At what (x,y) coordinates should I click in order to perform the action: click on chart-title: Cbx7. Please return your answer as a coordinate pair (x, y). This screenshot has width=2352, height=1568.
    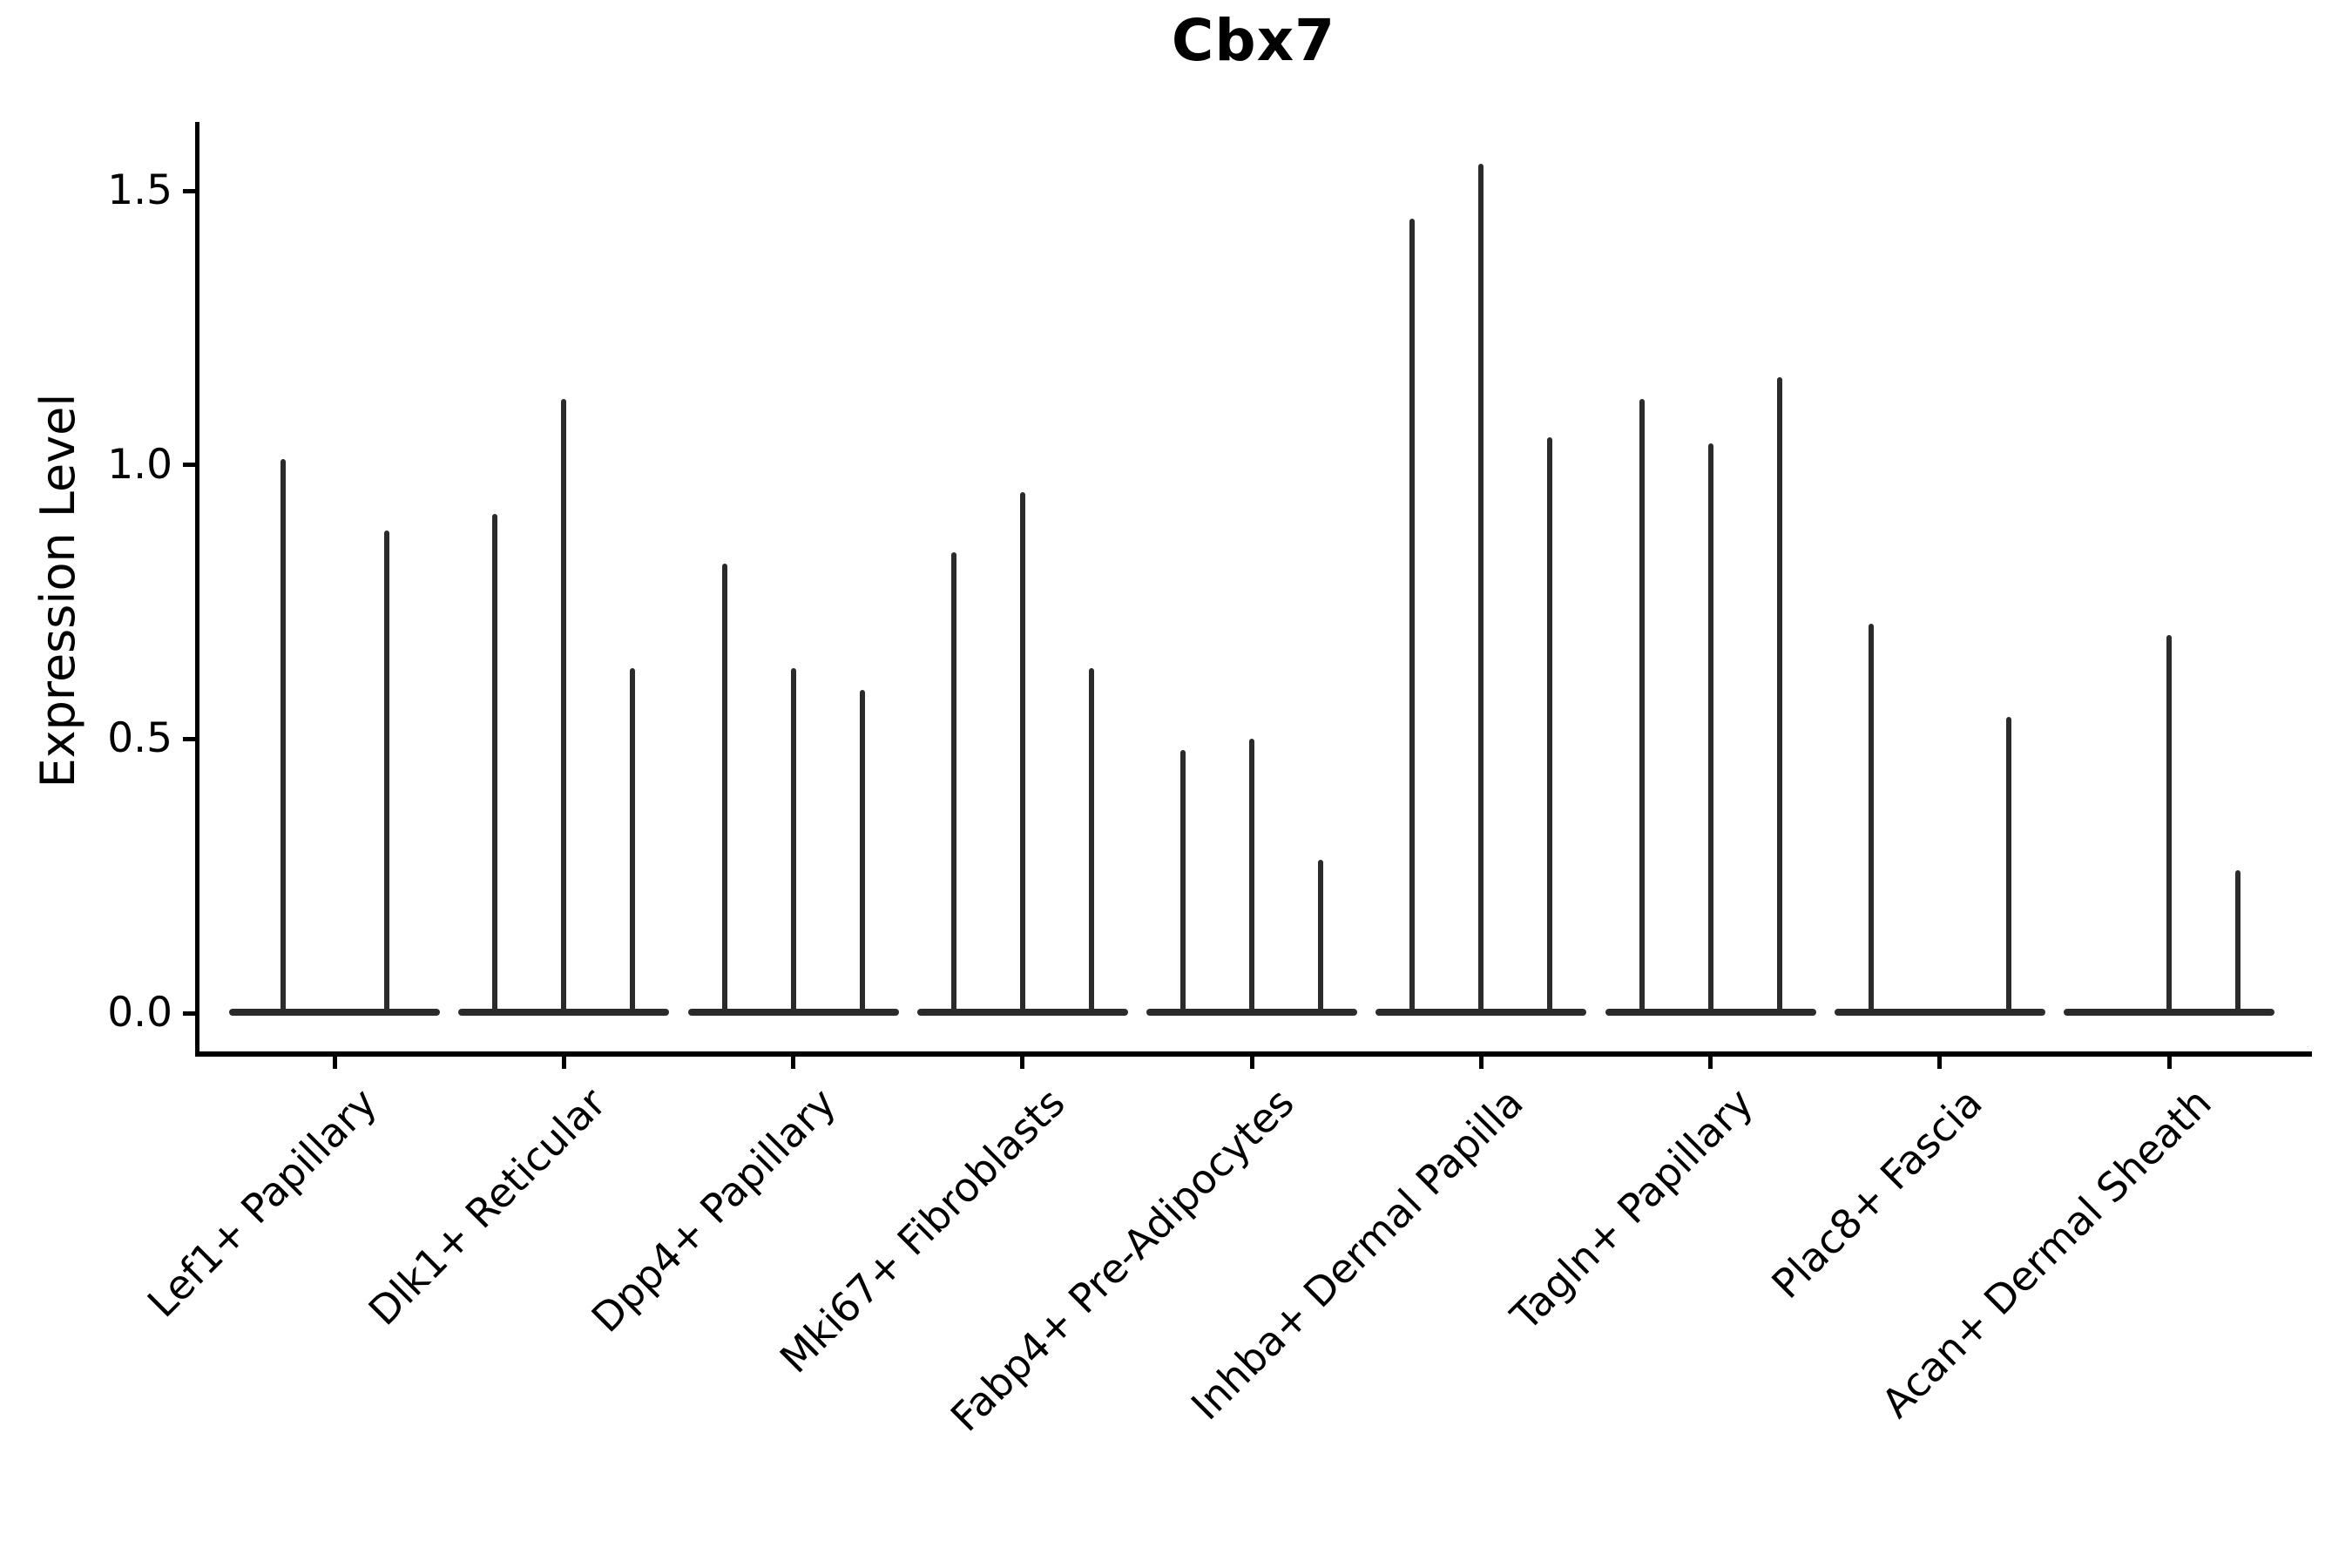
    Looking at the image, I should click on (1253, 40).